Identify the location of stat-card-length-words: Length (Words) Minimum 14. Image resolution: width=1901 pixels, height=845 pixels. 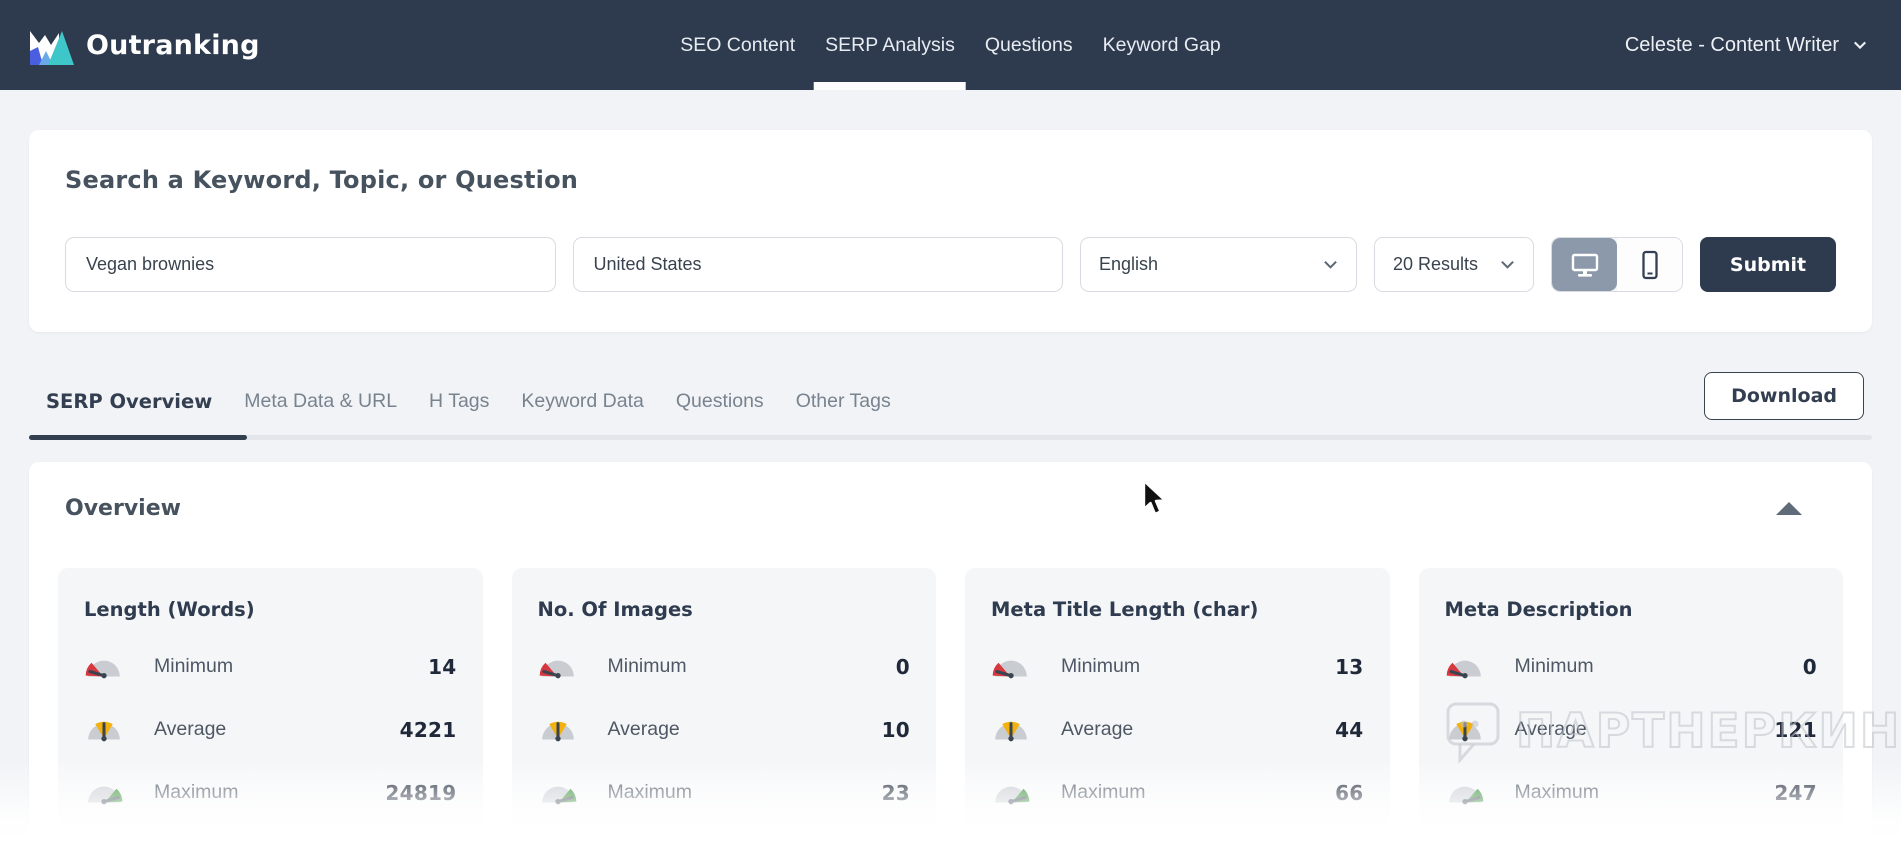
(270, 706).